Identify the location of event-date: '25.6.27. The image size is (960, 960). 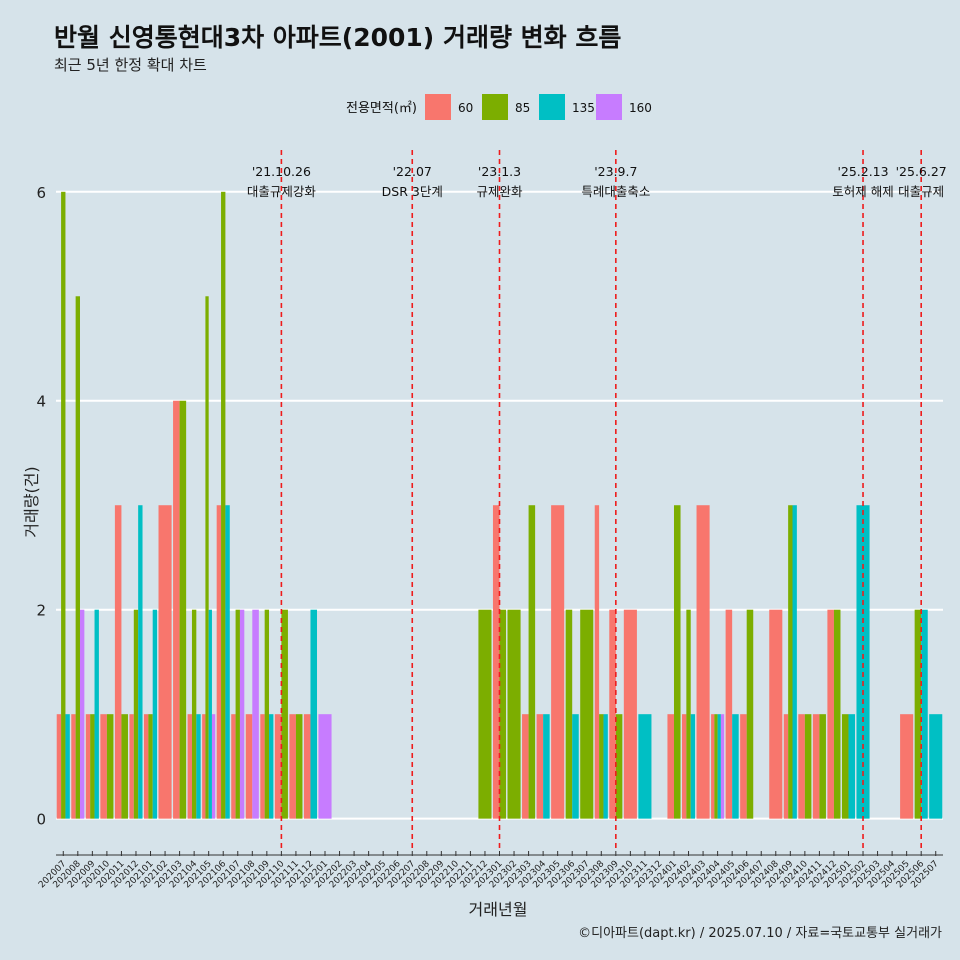
(921, 171).